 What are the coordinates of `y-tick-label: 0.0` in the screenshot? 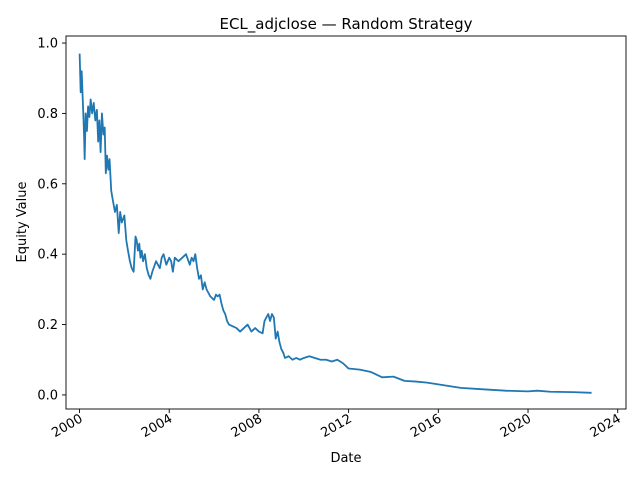 It's located at (47, 395).